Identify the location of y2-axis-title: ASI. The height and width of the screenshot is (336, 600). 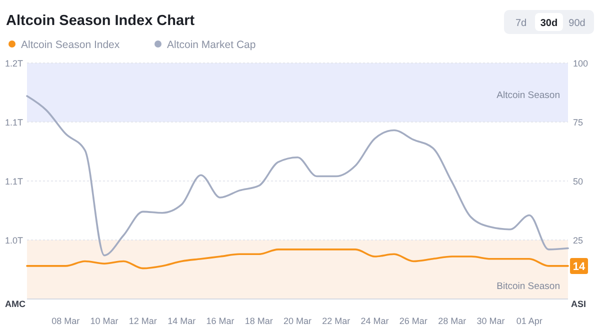
(578, 304).